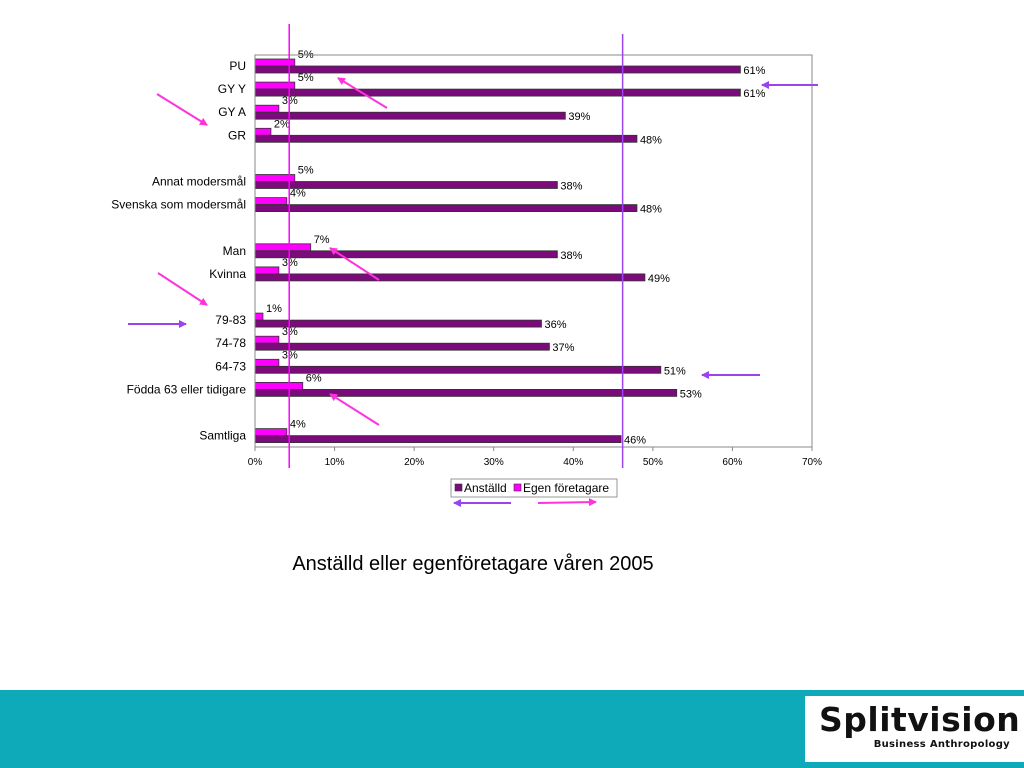 The height and width of the screenshot is (768, 1024). I want to click on legend-swatch-egen-foretagare, so click(517, 487).